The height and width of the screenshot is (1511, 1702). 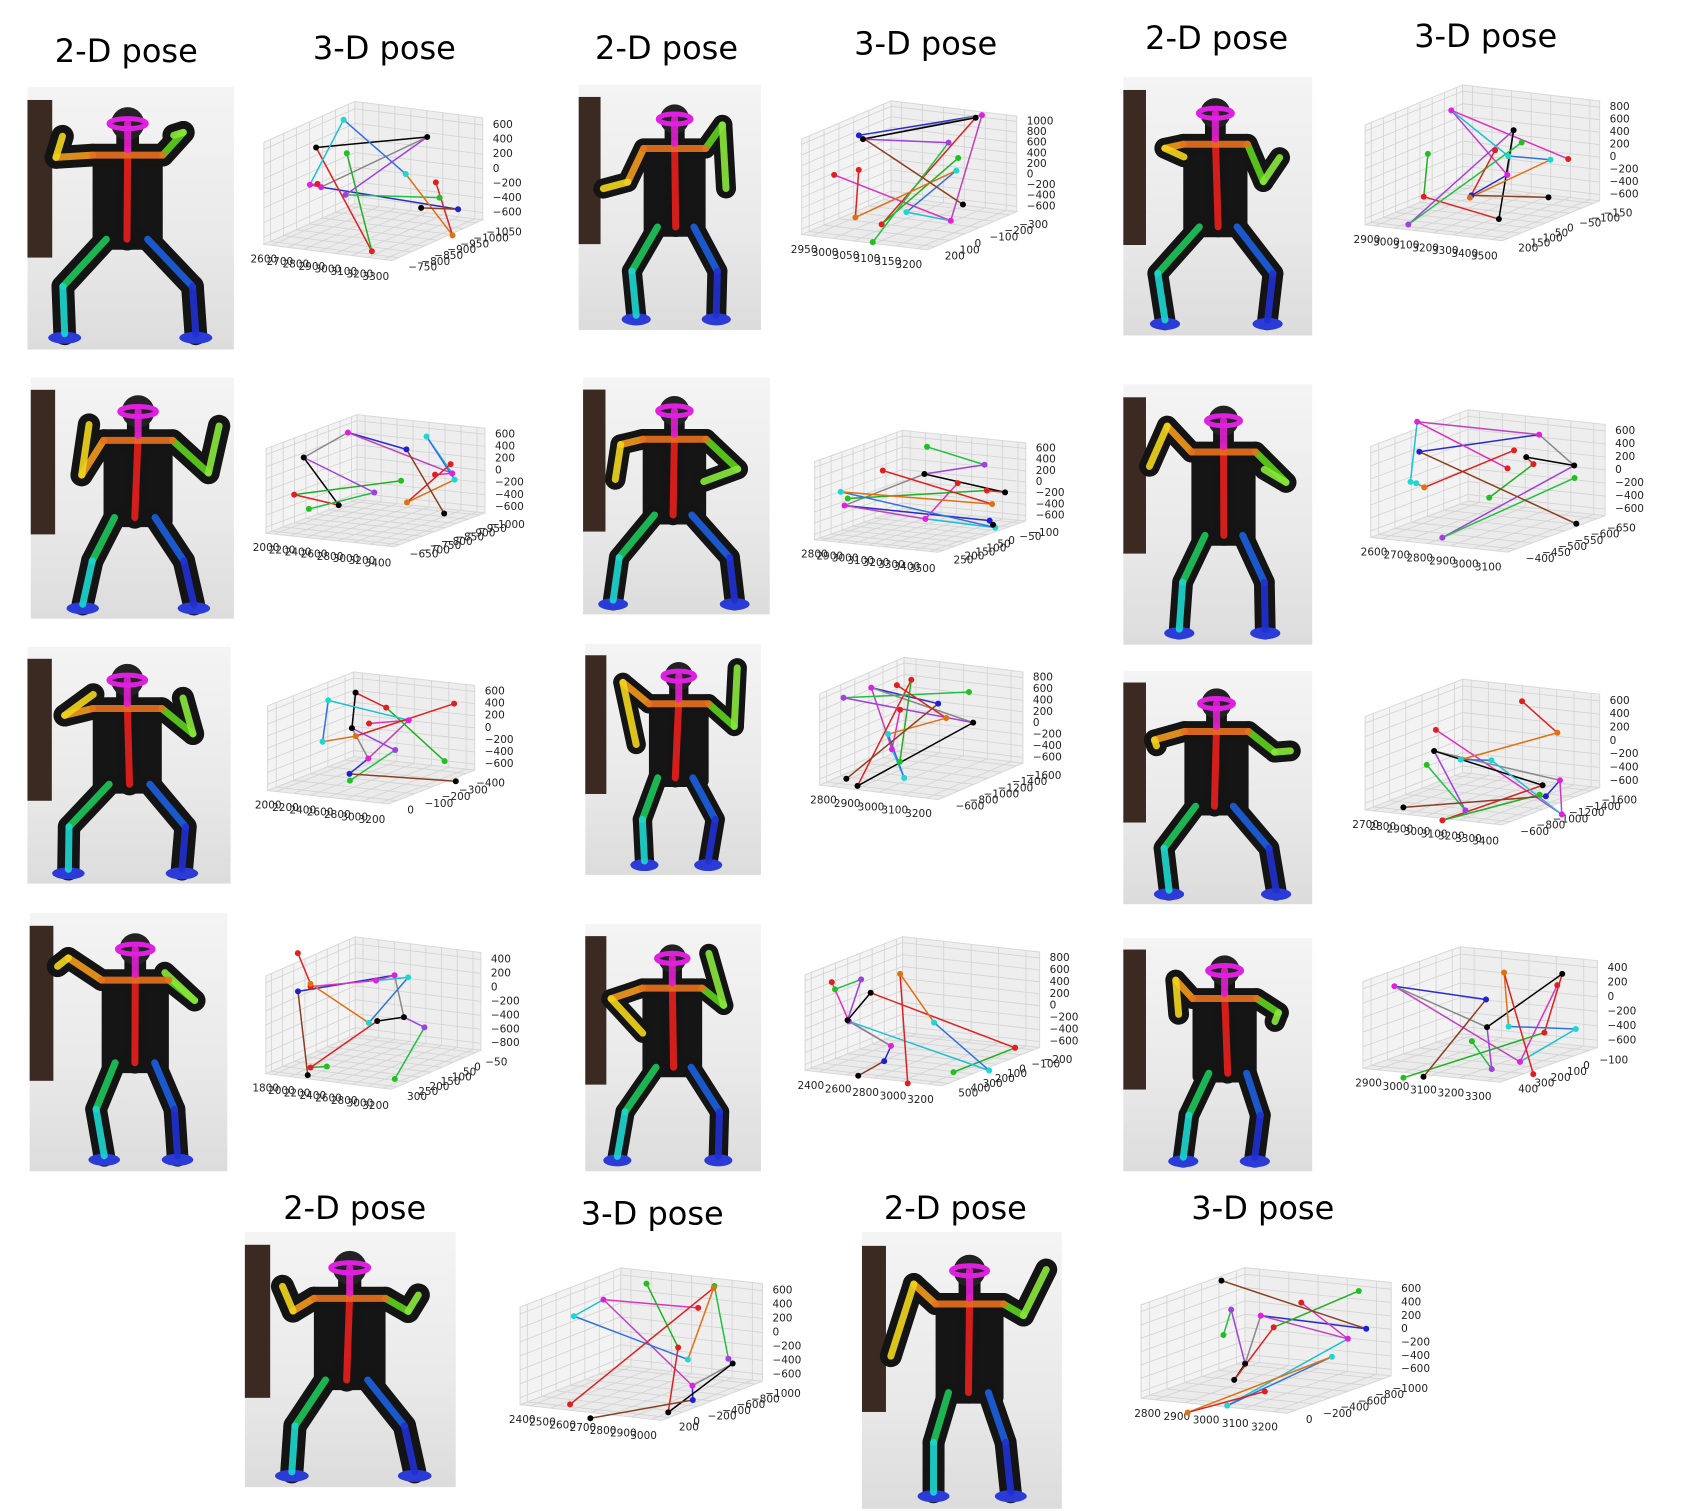 I want to click on x-tick-label: 2900, so click(x=1176, y=1417).